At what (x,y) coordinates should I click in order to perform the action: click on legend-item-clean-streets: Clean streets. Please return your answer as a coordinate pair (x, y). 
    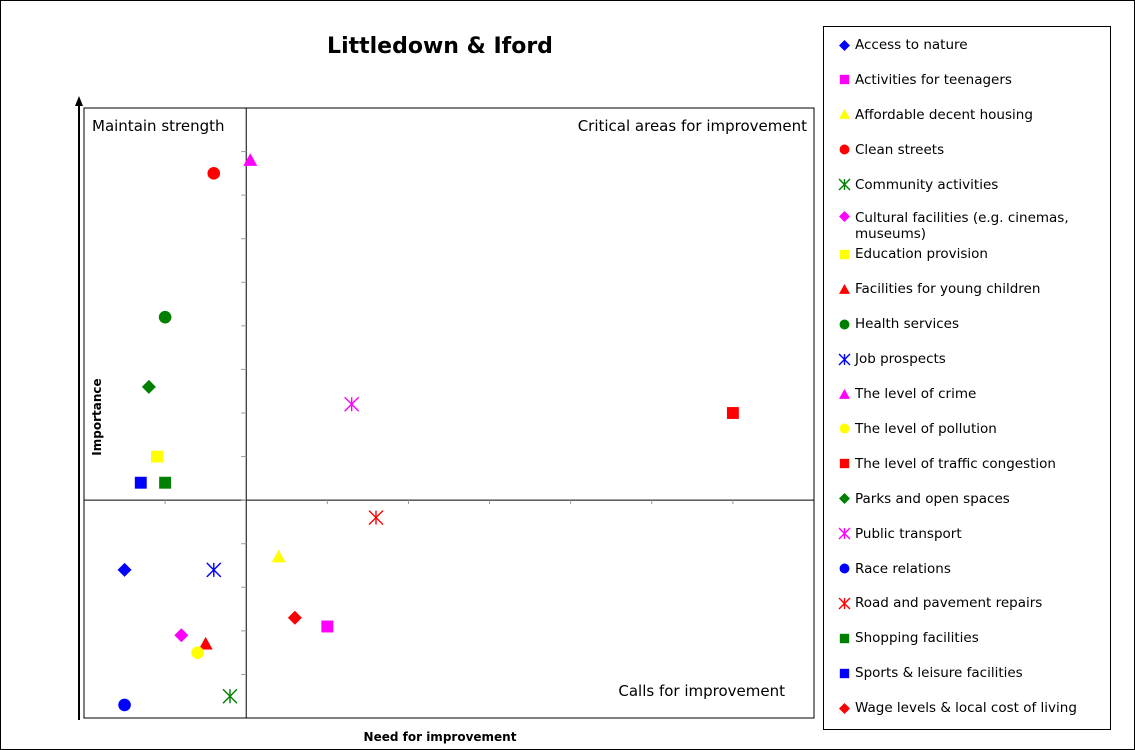
    Looking at the image, I should click on (891, 150).